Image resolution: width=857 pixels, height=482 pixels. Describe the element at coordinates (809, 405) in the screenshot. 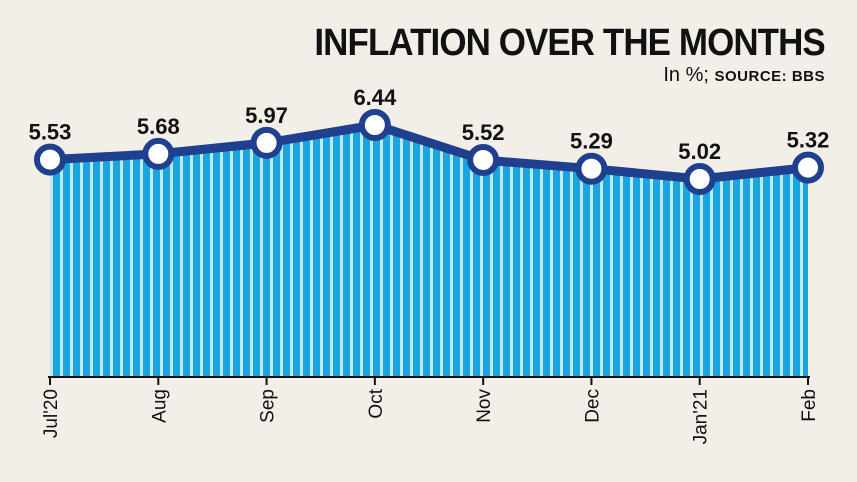

I see `x-tick-label: Feb` at that location.